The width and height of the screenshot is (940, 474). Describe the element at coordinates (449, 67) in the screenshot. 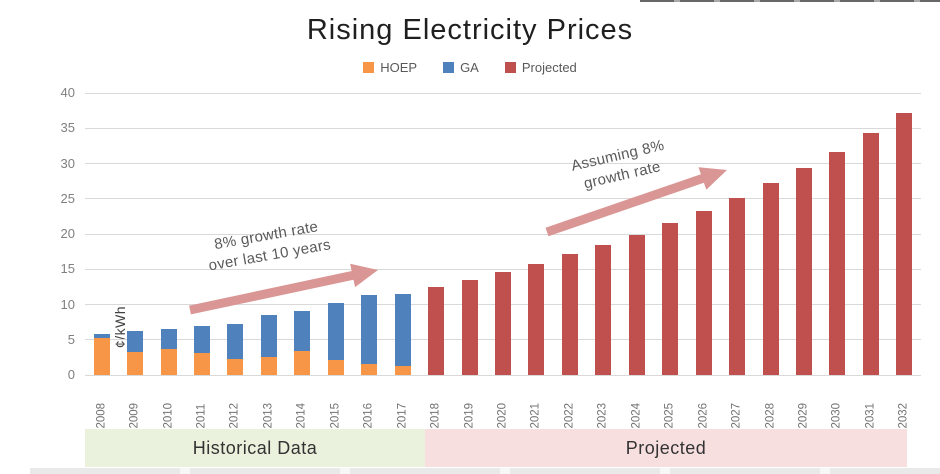

I see `legend-swatch-ga-icon` at that location.